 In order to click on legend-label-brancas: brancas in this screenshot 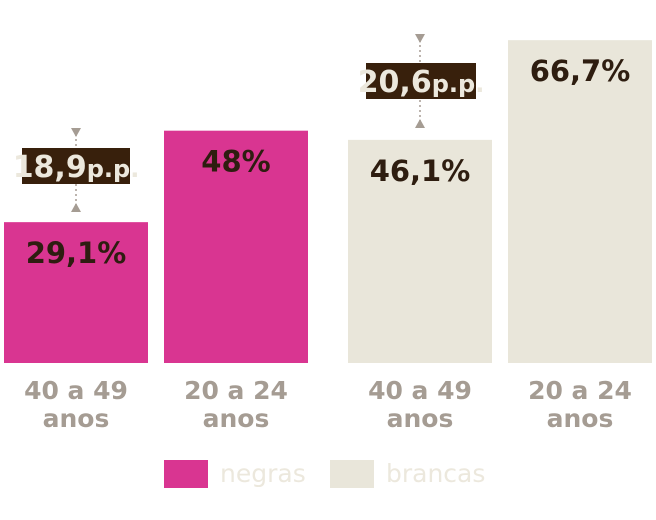, I will do `click(435, 473)`.